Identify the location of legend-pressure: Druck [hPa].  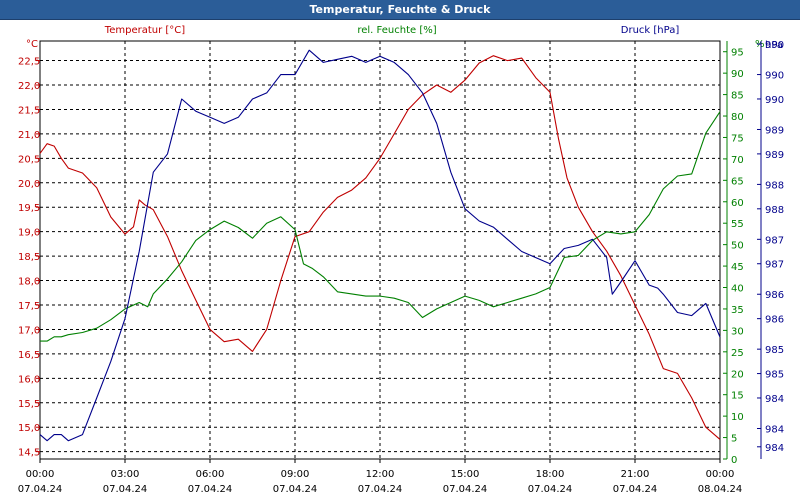
(650, 30).